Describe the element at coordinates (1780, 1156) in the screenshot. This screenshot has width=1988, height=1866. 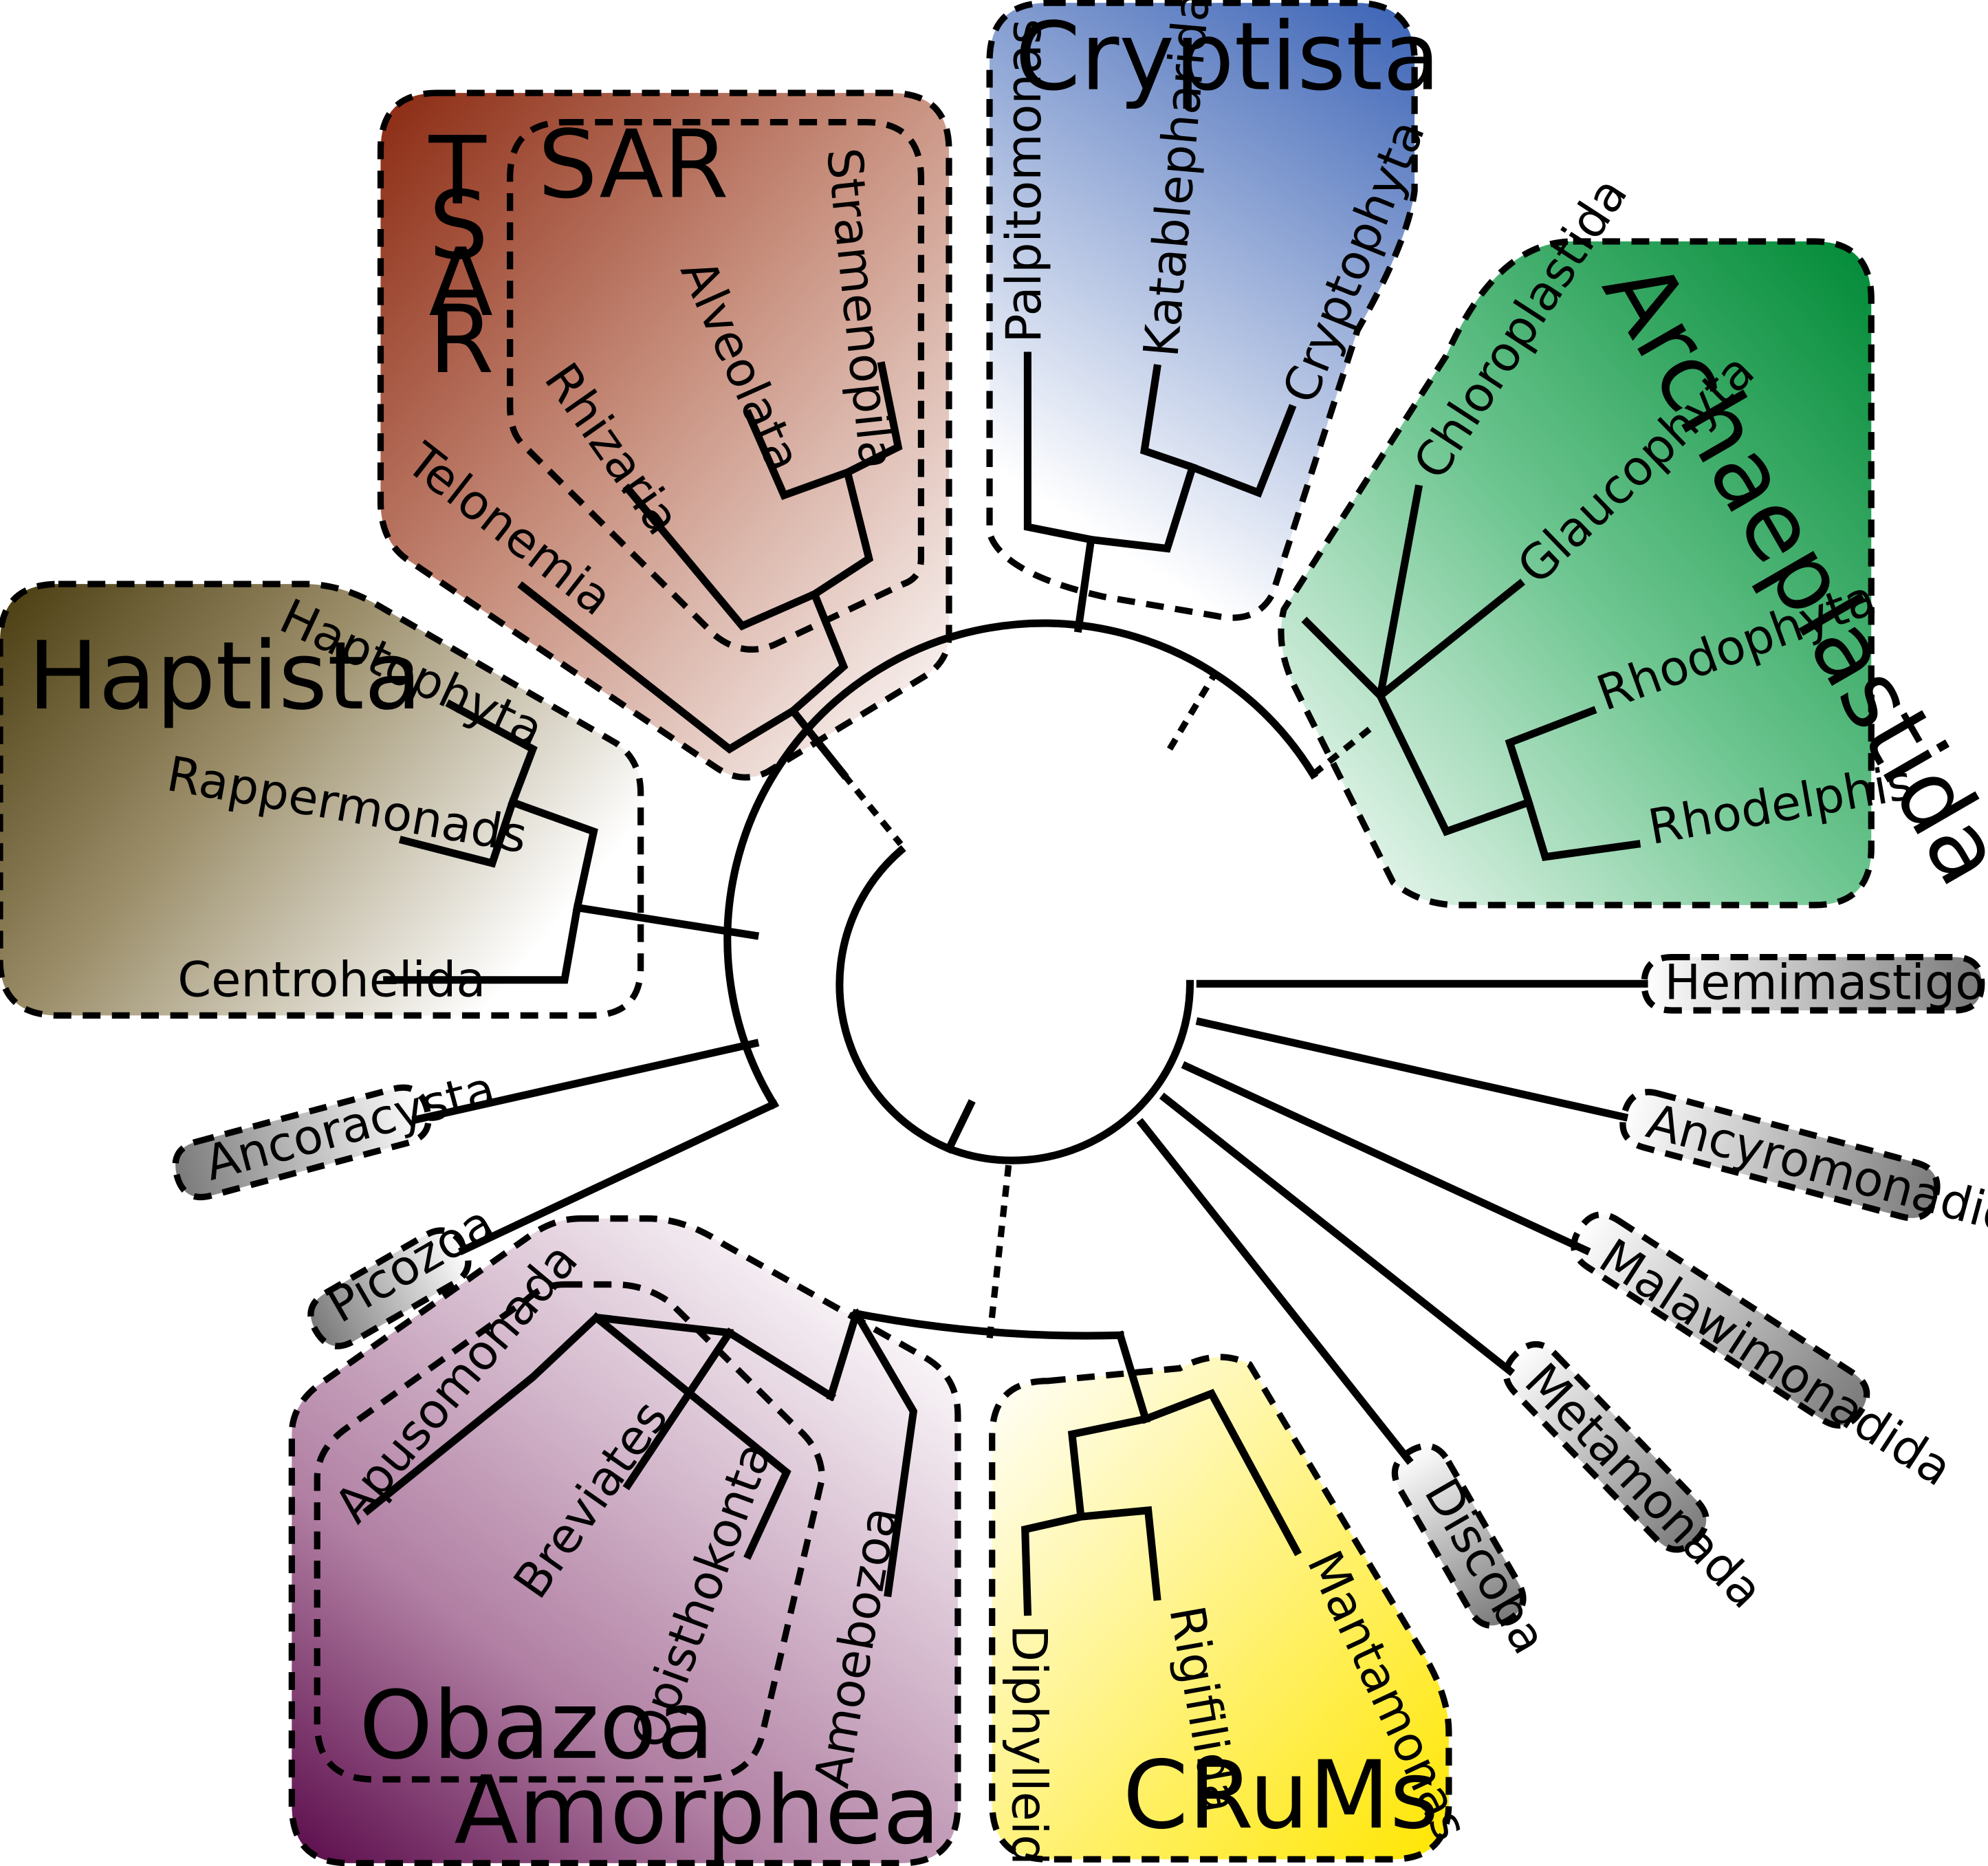
I see `ancyromonadida-chip` at that location.